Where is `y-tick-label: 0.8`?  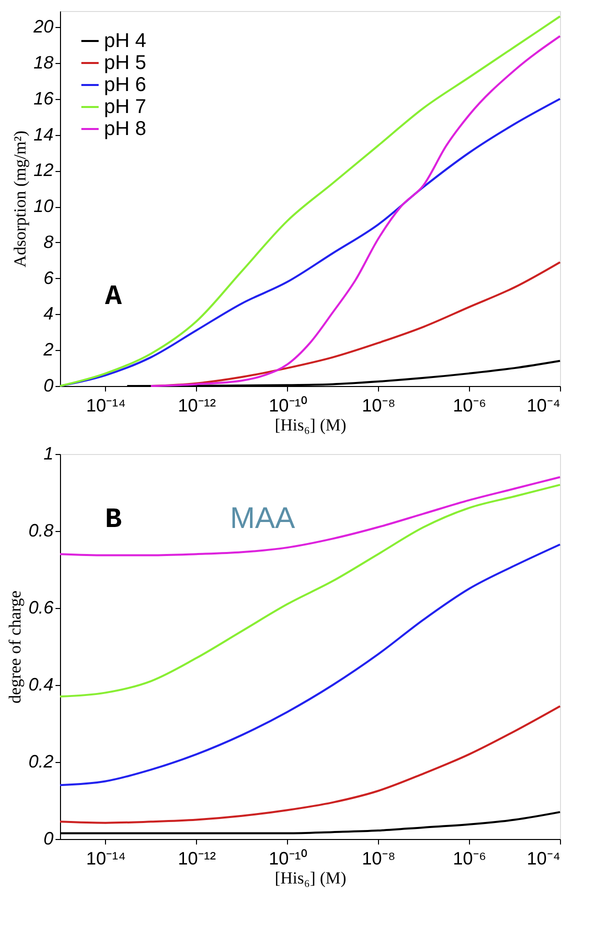 y-tick-label: 0.8 is located at coordinates (41, 530).